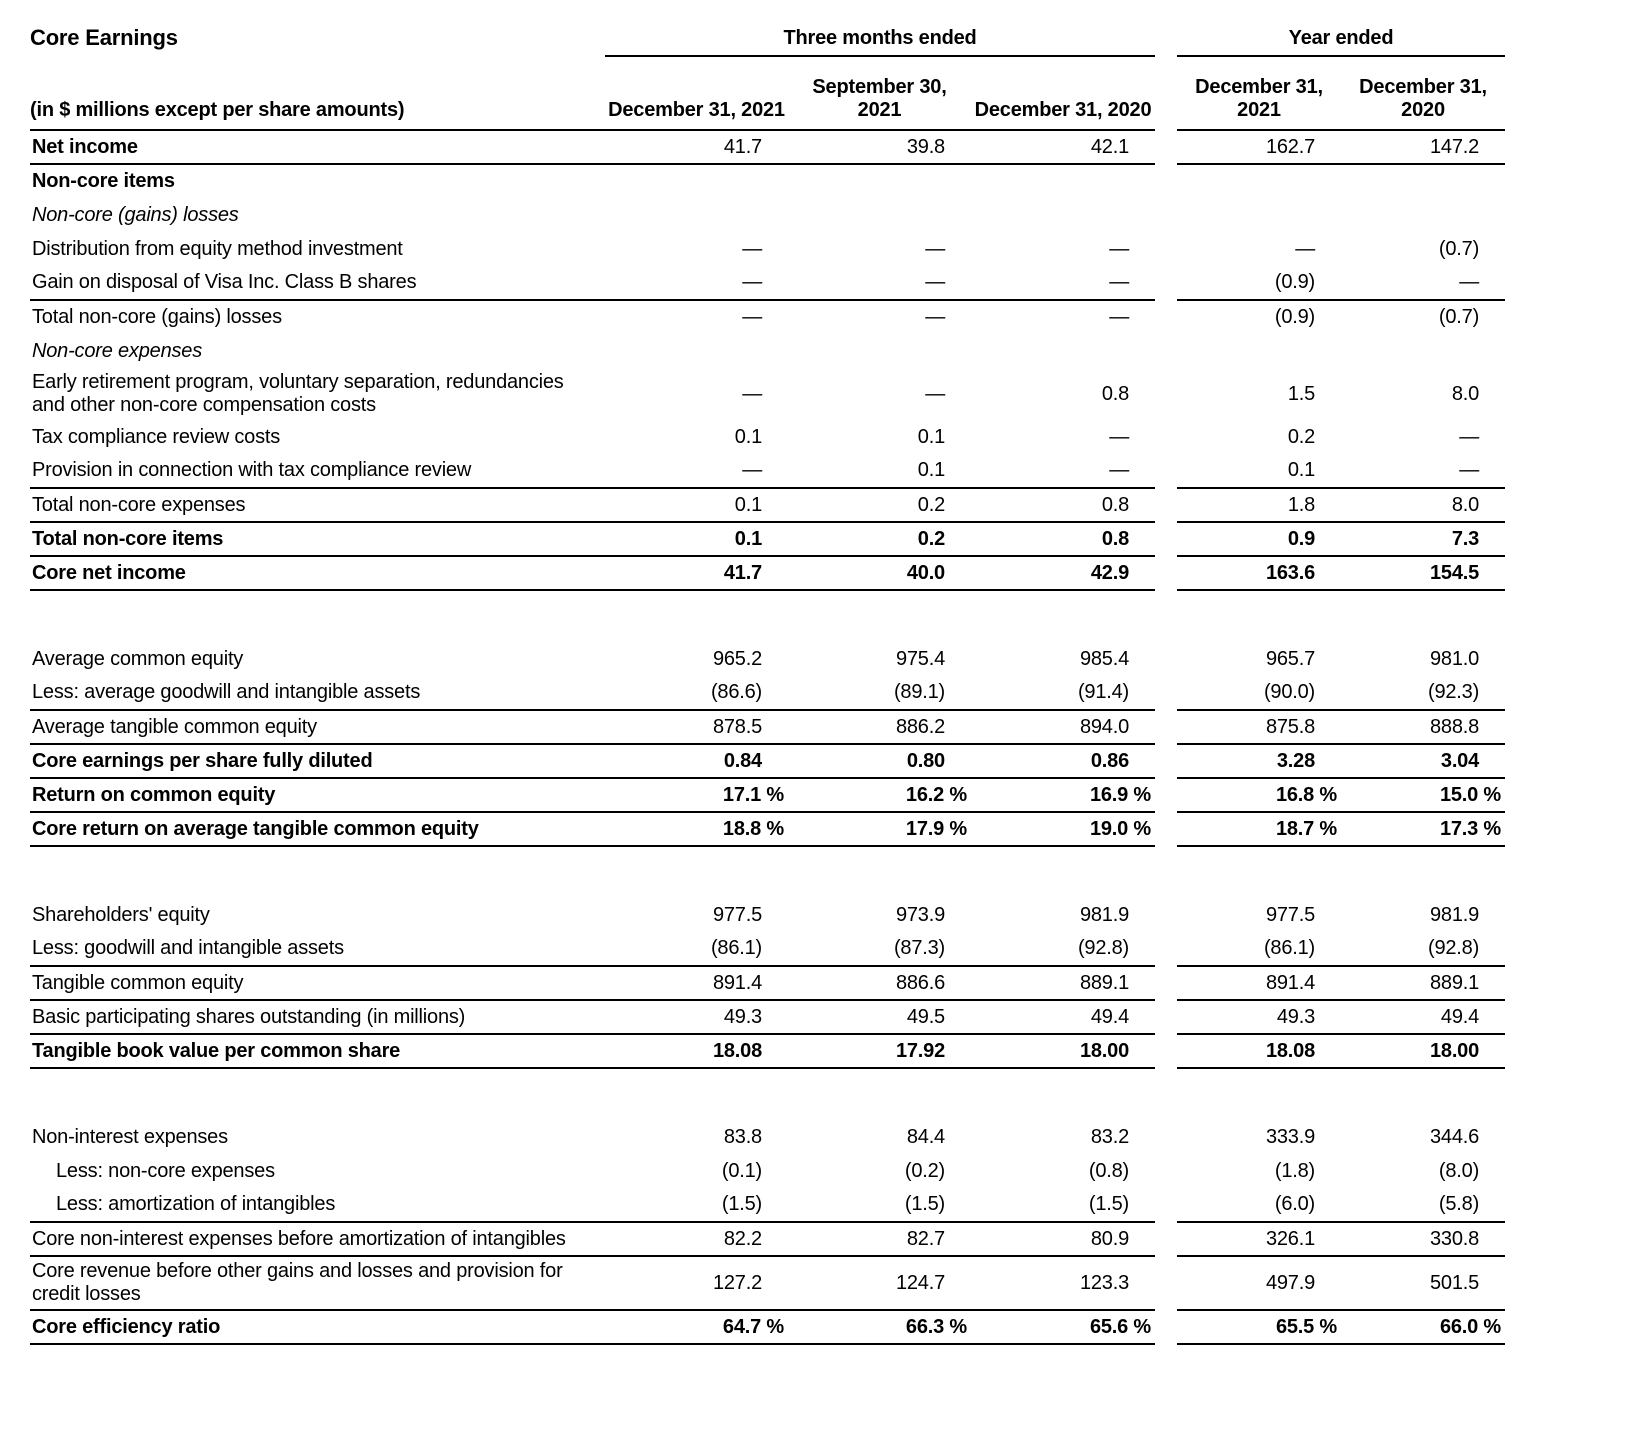 Image resolution: width=1630 pixels, height=1442 pixels. What do you see at coordinates (767, 215) in the screenshot?
I see `table-row: Non-core (gains) losses` at bounding box center [767, 215].